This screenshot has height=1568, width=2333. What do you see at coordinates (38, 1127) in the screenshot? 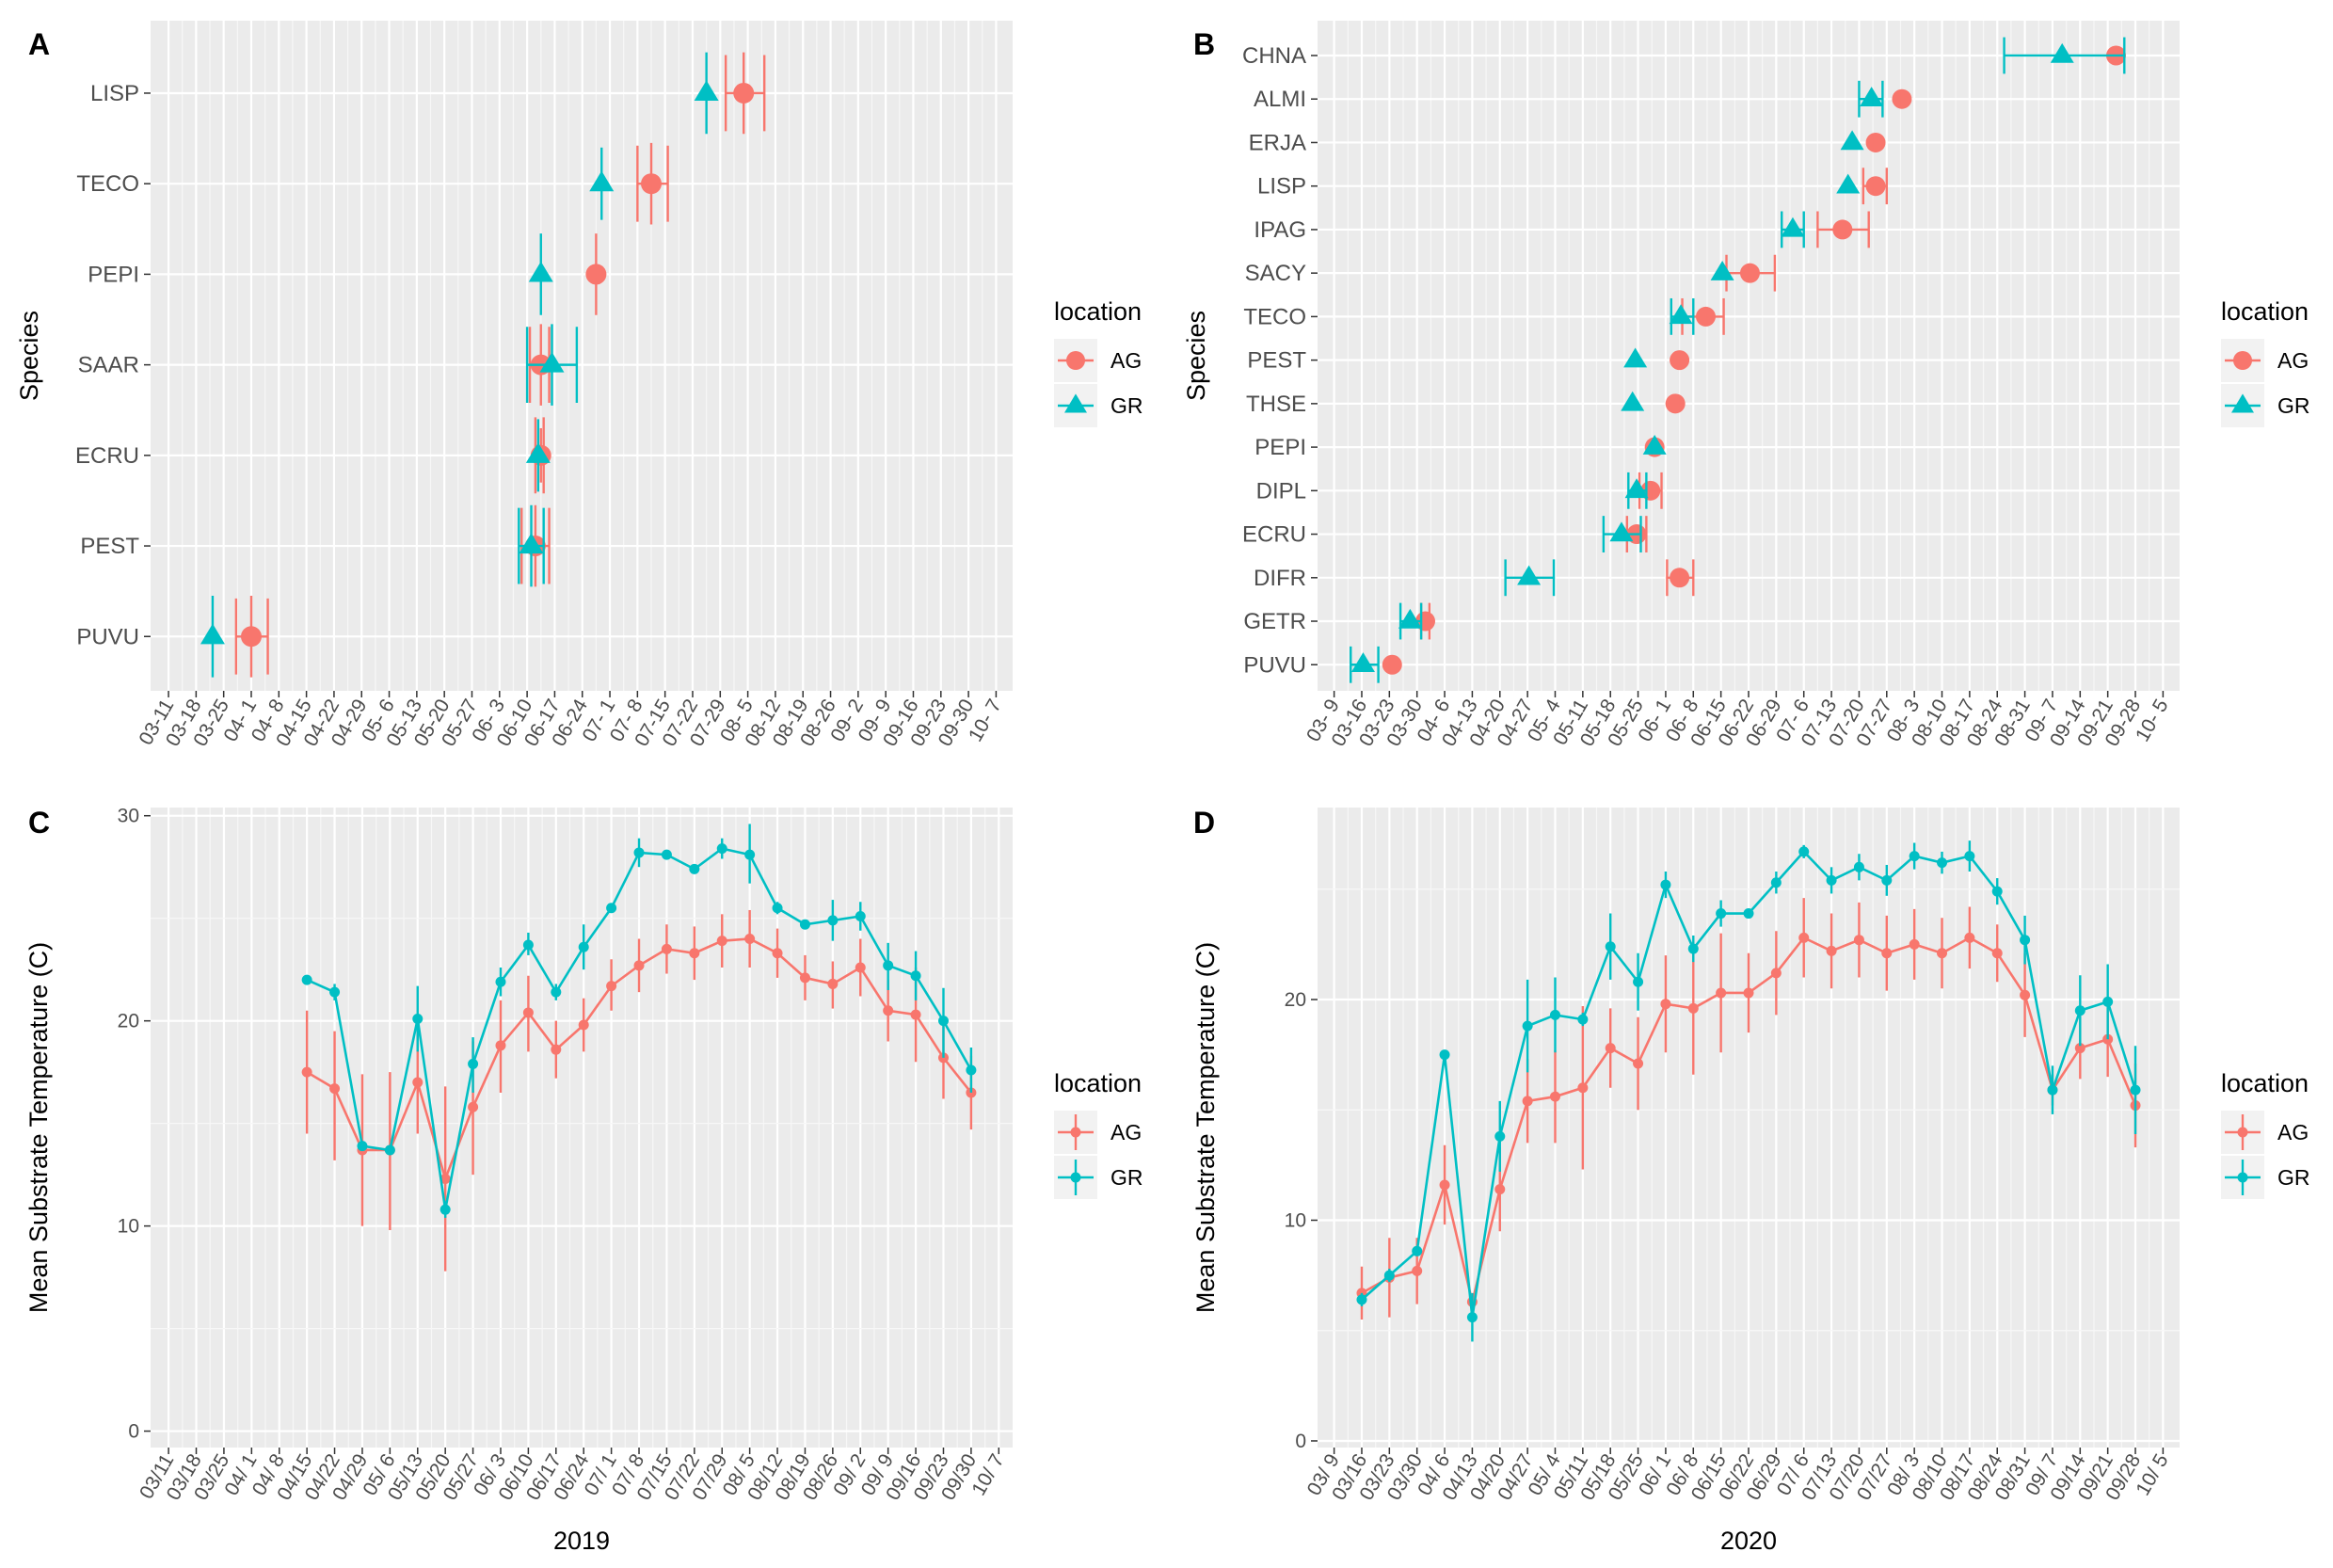
I see `y-axis-label: Mean Substrate Temperature (C)` at bounding box center [38, 1127].